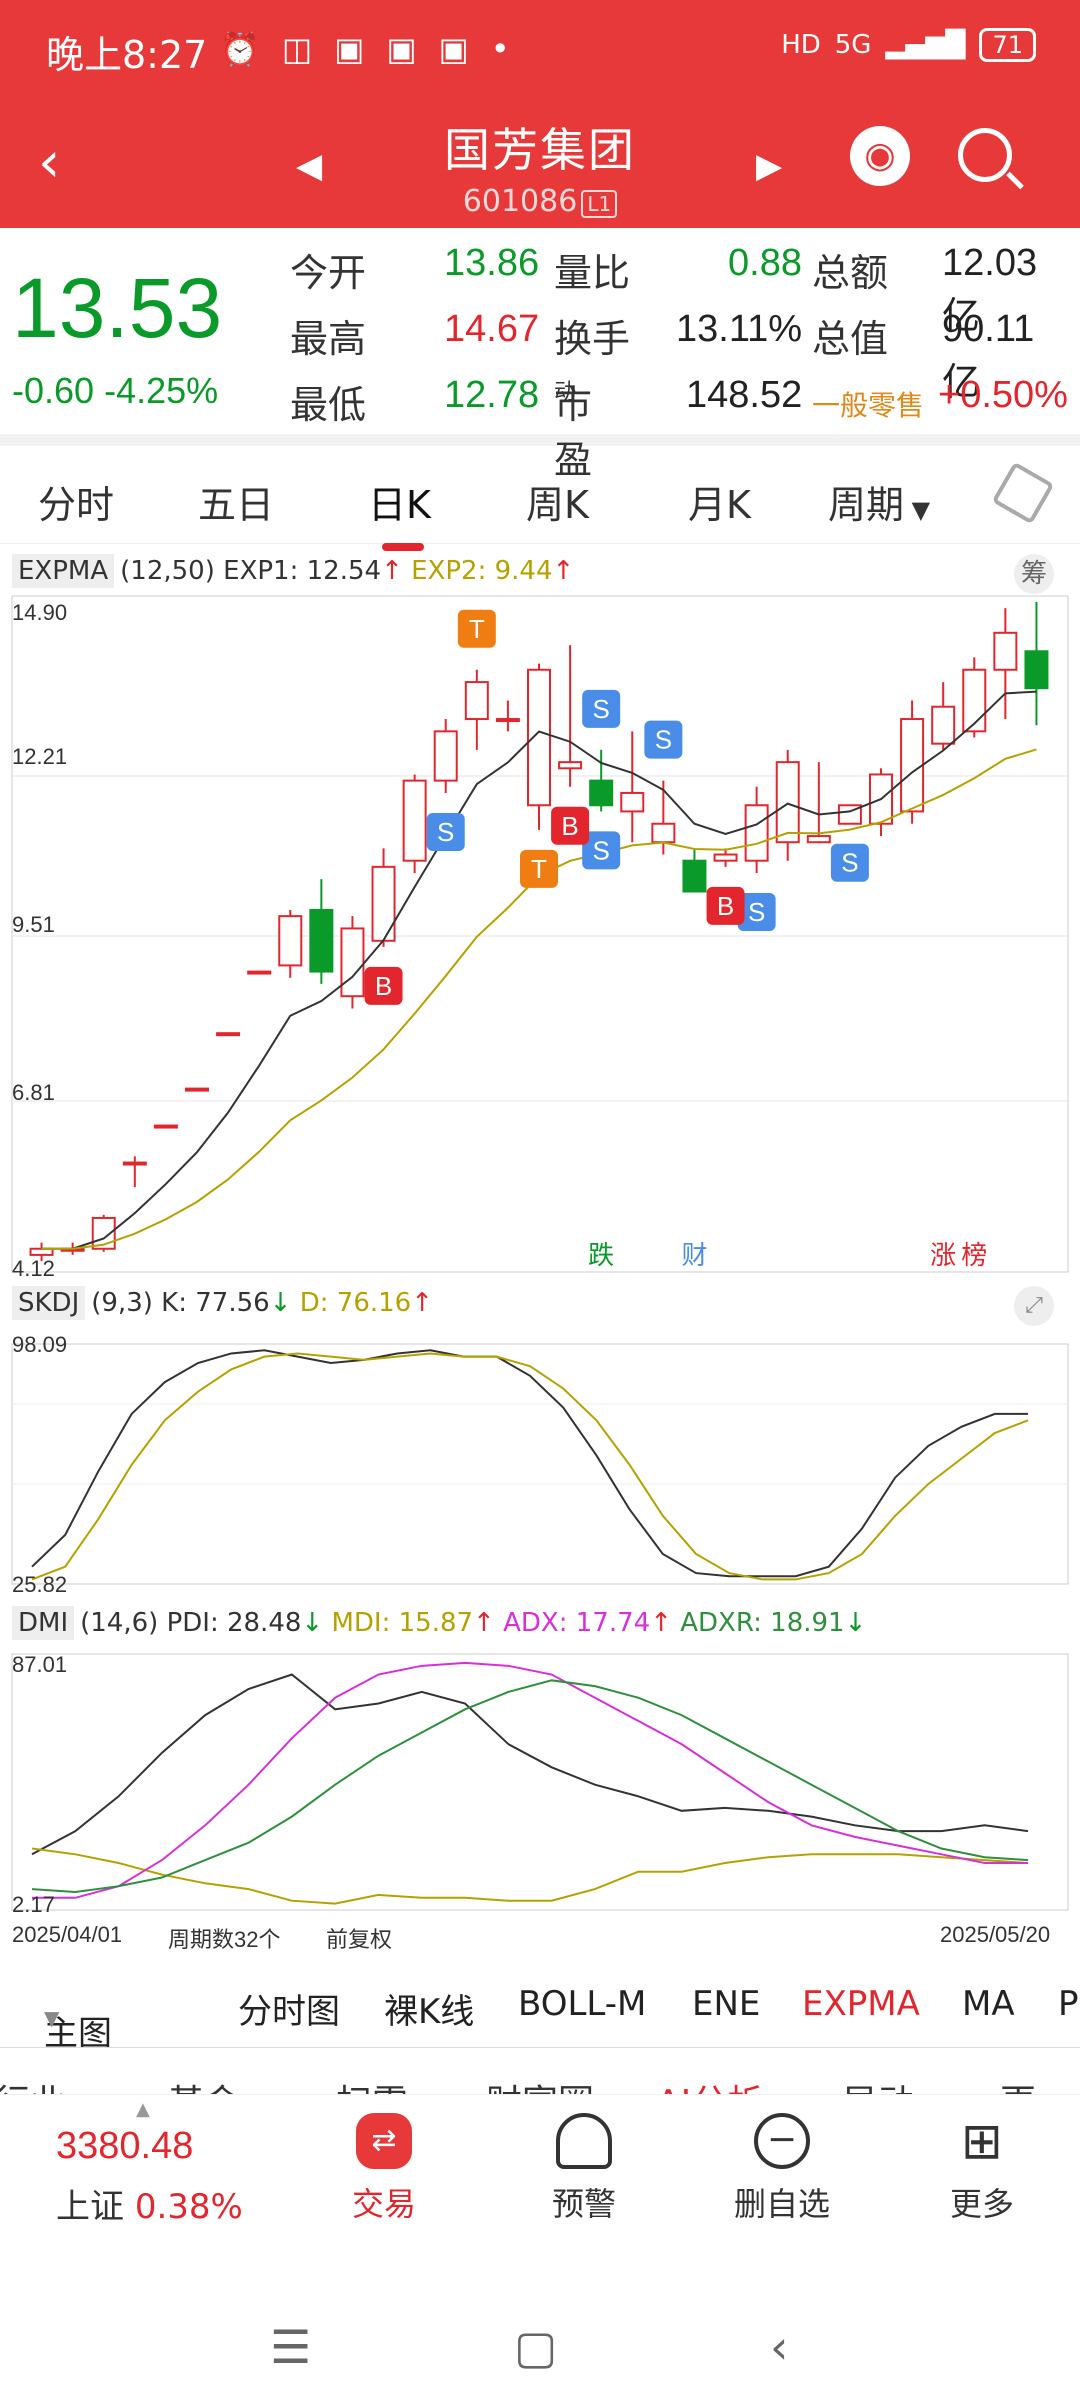 This screenshot has height=2400, width=1080. Describe the element at coordinates (349, 49) in the screenshot. I see `notification-icon: ▣` at that location.